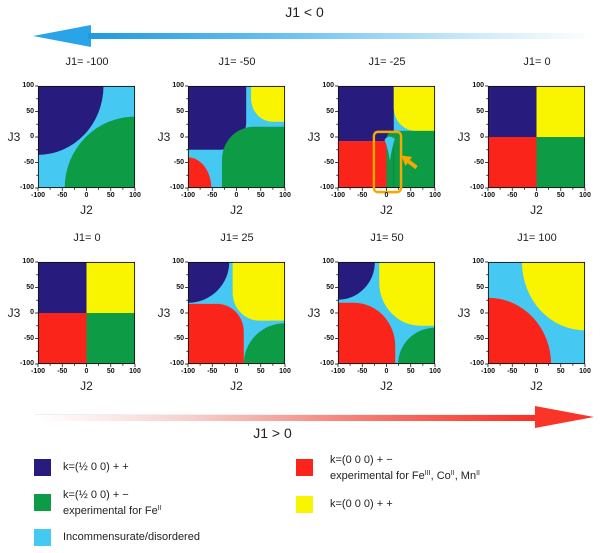 This screenshot has width=609, height=553. Describe the element at coordinates (237, 238) in the screenshot. I see `panel-title: J1= 25` at that location.